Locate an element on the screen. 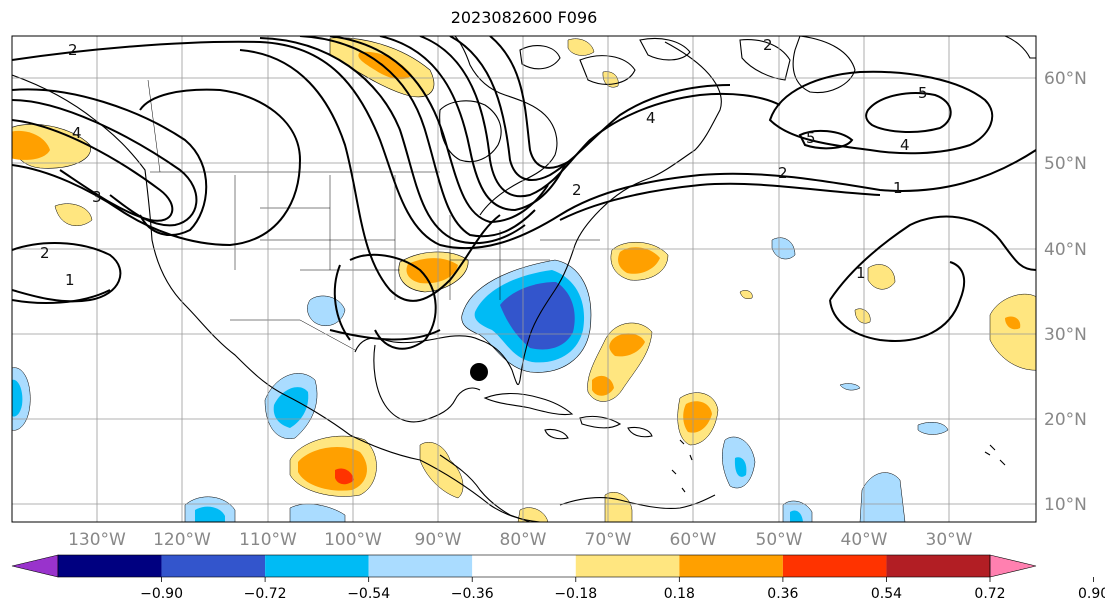 The image size is (1105, 615). map-title: 2023082600 F096 is located at coordinates (524, 17).